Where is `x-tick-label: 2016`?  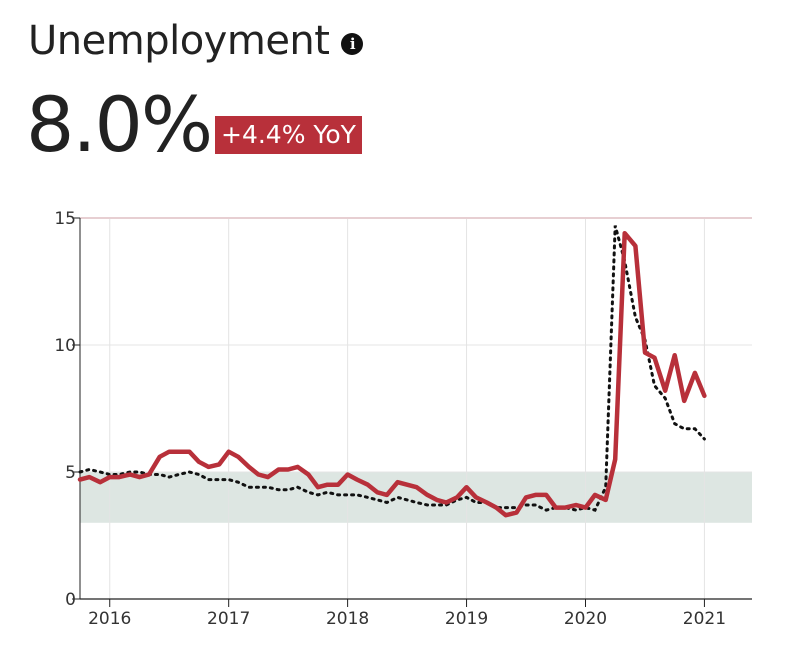
x-tick-label: 2016 is located at coordinates (109, 619).